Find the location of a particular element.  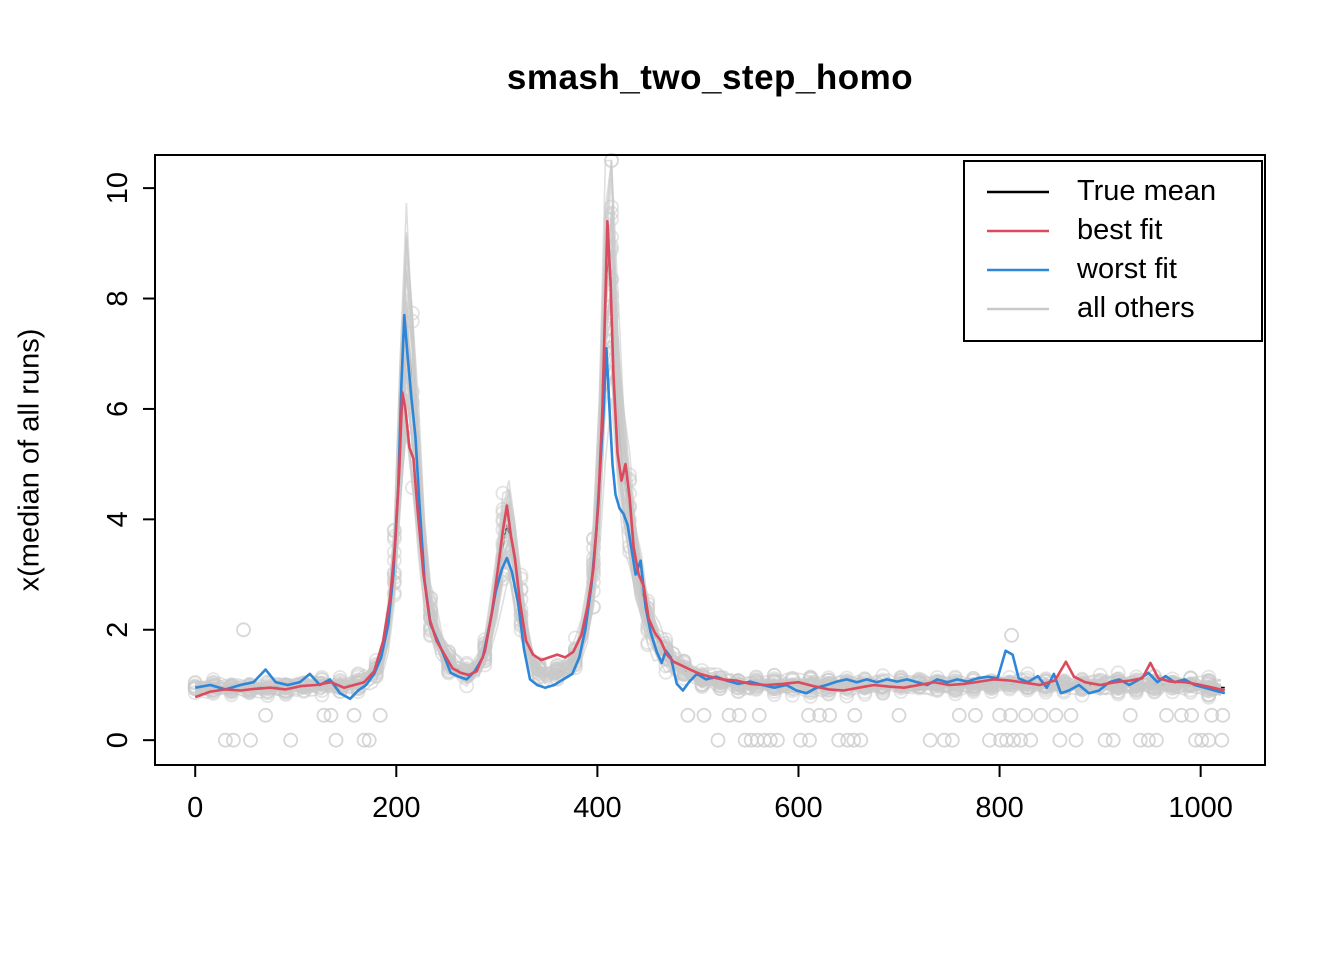

legend-label-best-fit: best fit is located at coordinates (1120, 230).